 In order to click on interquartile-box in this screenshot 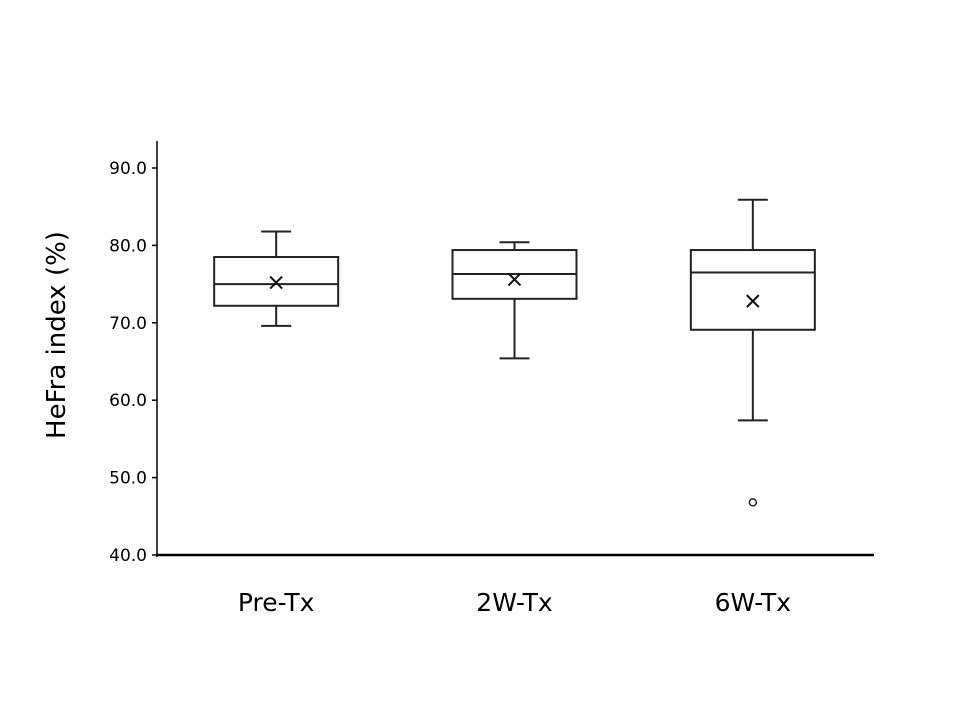, I will do `click(752, 290)`.